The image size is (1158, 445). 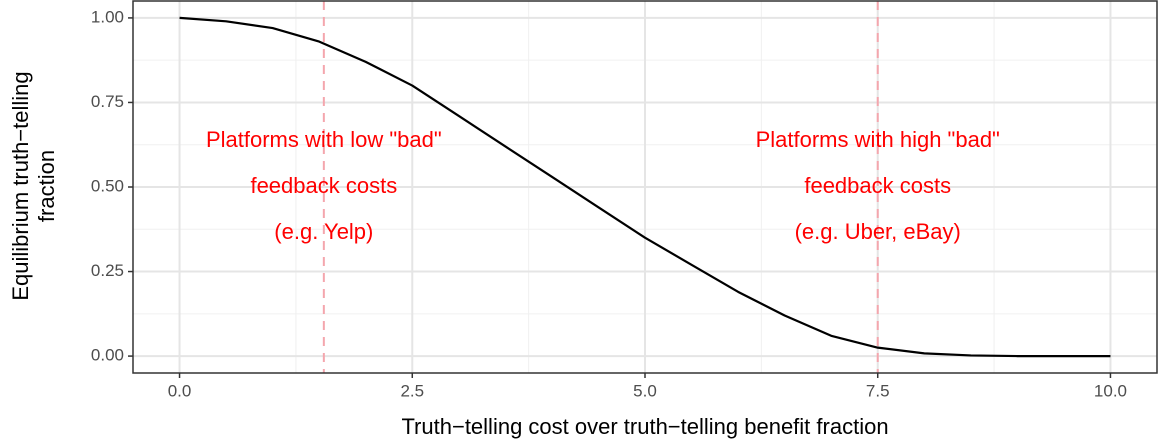 What do you see at coordinates (1110, 390) in the screenshot?
I see `x-tick-label: 10.0` at bounding box center [1110, 390].